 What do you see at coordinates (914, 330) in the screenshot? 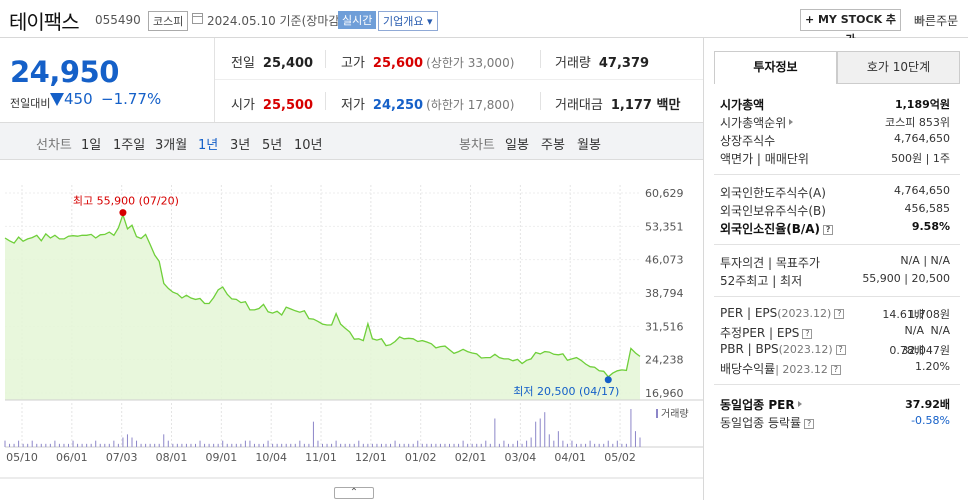
I see `info-value-primary: N/A` at bounding box center [914, 330].